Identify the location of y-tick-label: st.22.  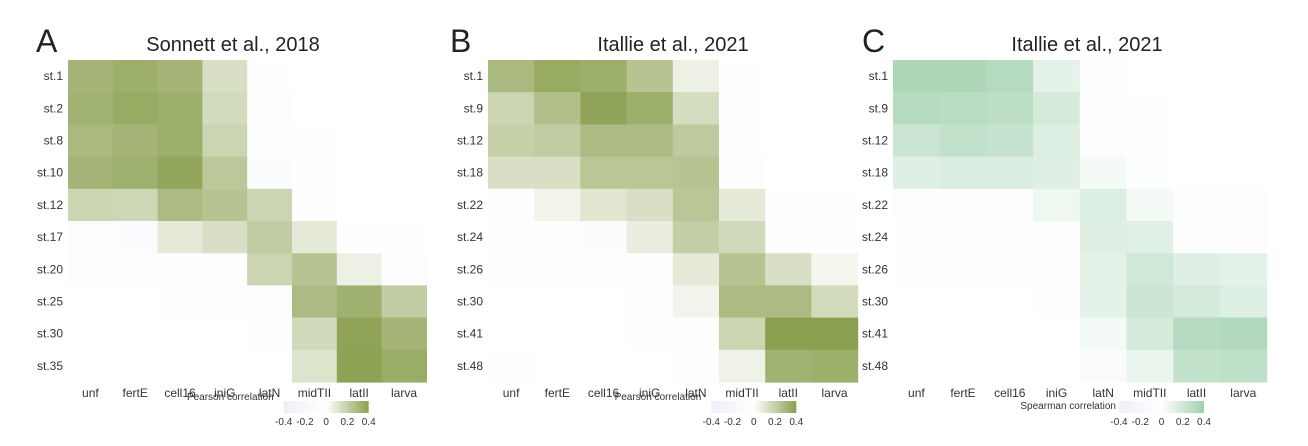
(875, 205).